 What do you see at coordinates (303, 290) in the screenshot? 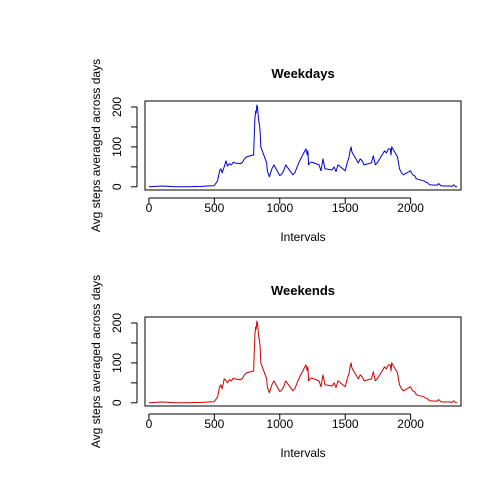
I see `chart-title: Weekends` at bounding box center [303, 290].